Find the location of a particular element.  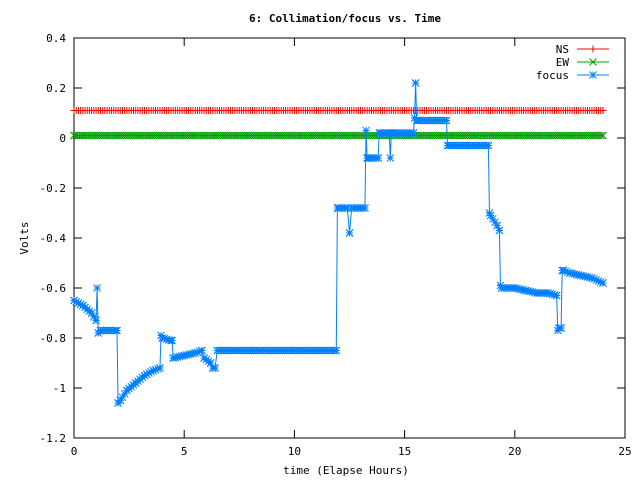

legend-label: NS is located at coordinates (562, 49).